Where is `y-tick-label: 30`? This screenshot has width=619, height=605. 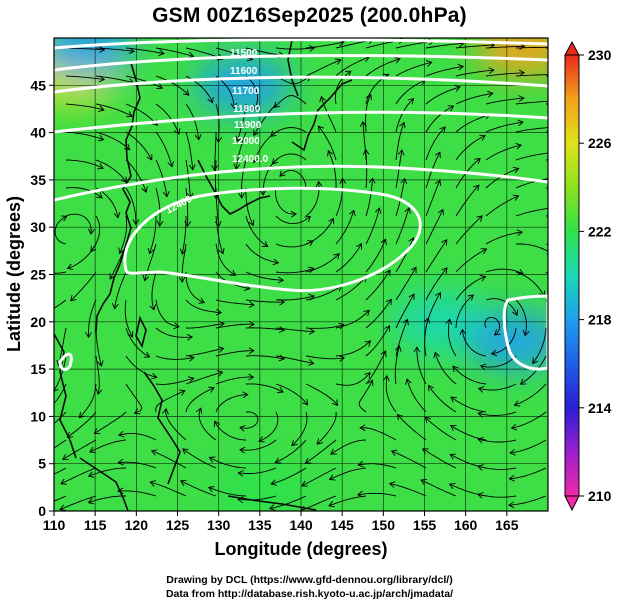
y-tick-label: 30 is located at coordinates (38, 227).